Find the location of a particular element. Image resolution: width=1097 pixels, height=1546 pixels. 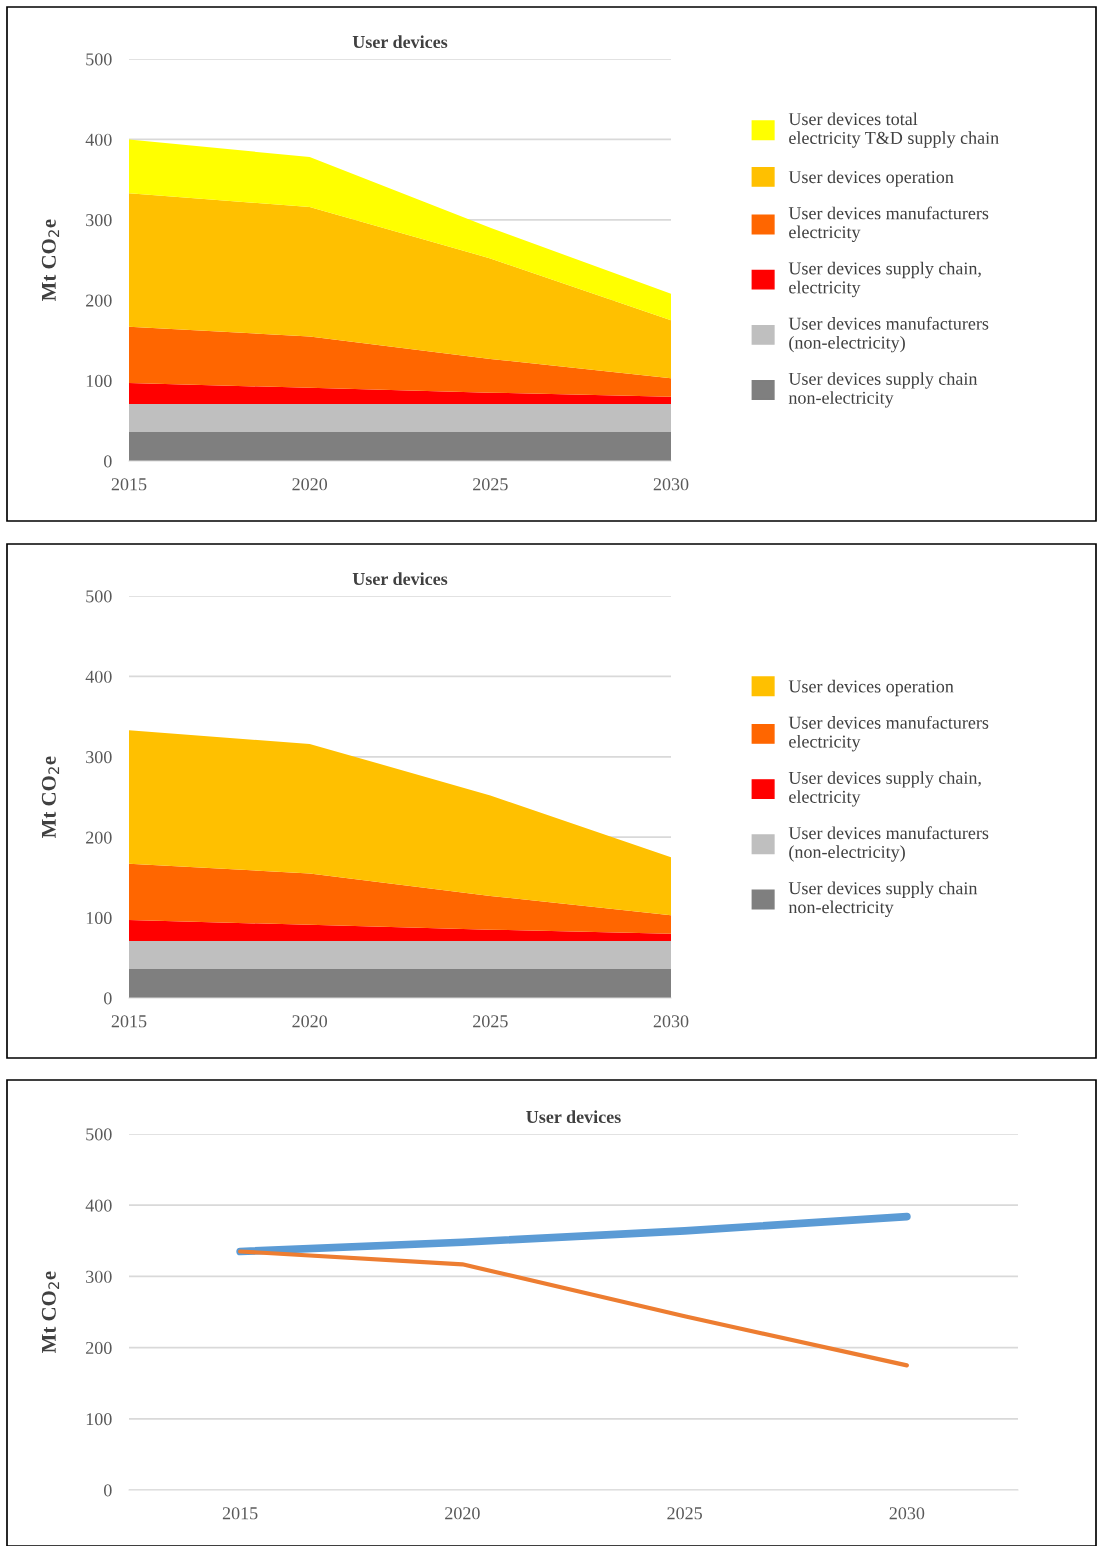

line-series is located at coordinates (573, 1308).